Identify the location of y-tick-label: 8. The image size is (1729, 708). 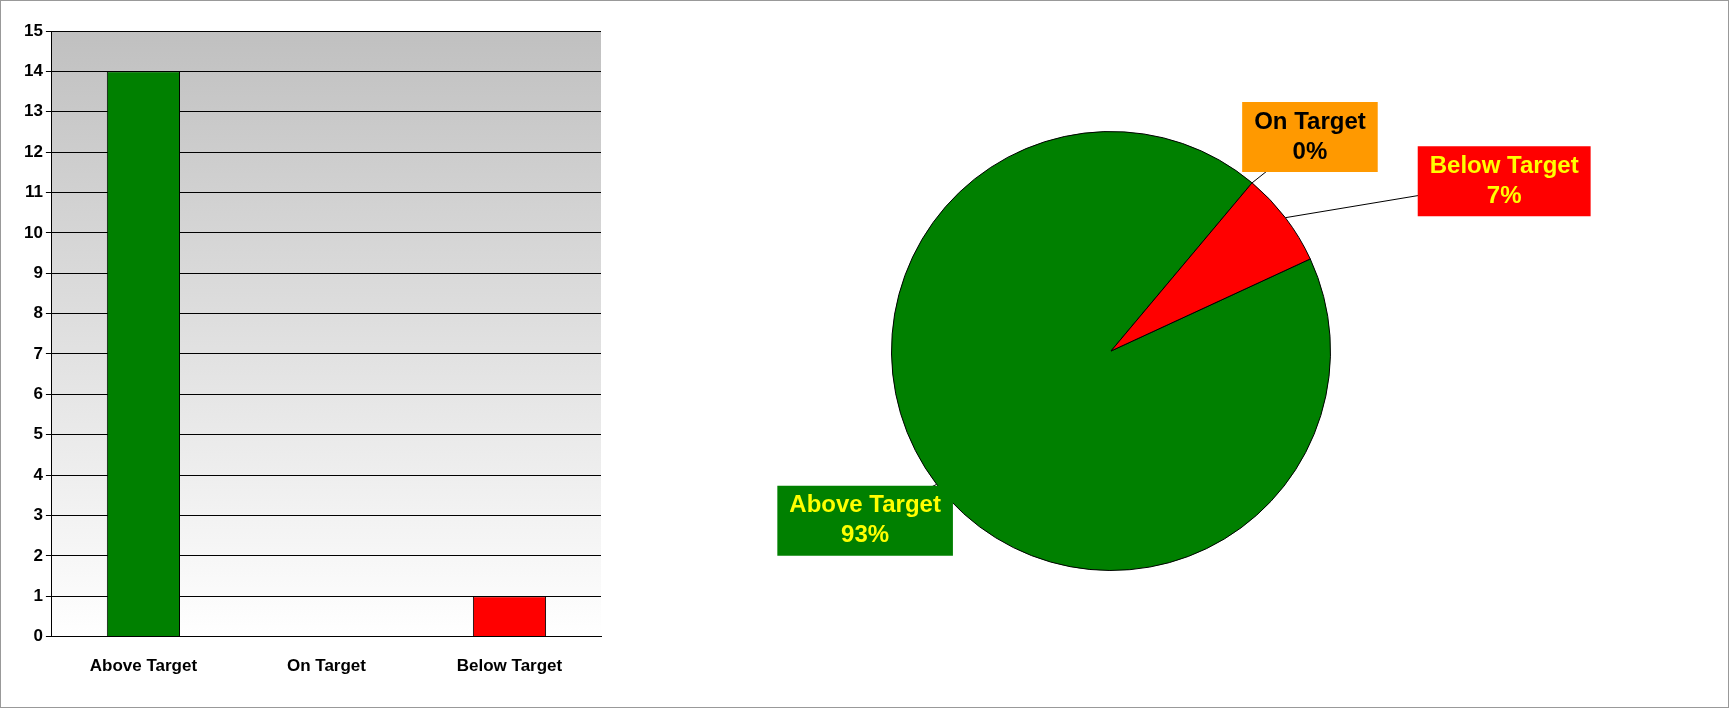
(38, 313).